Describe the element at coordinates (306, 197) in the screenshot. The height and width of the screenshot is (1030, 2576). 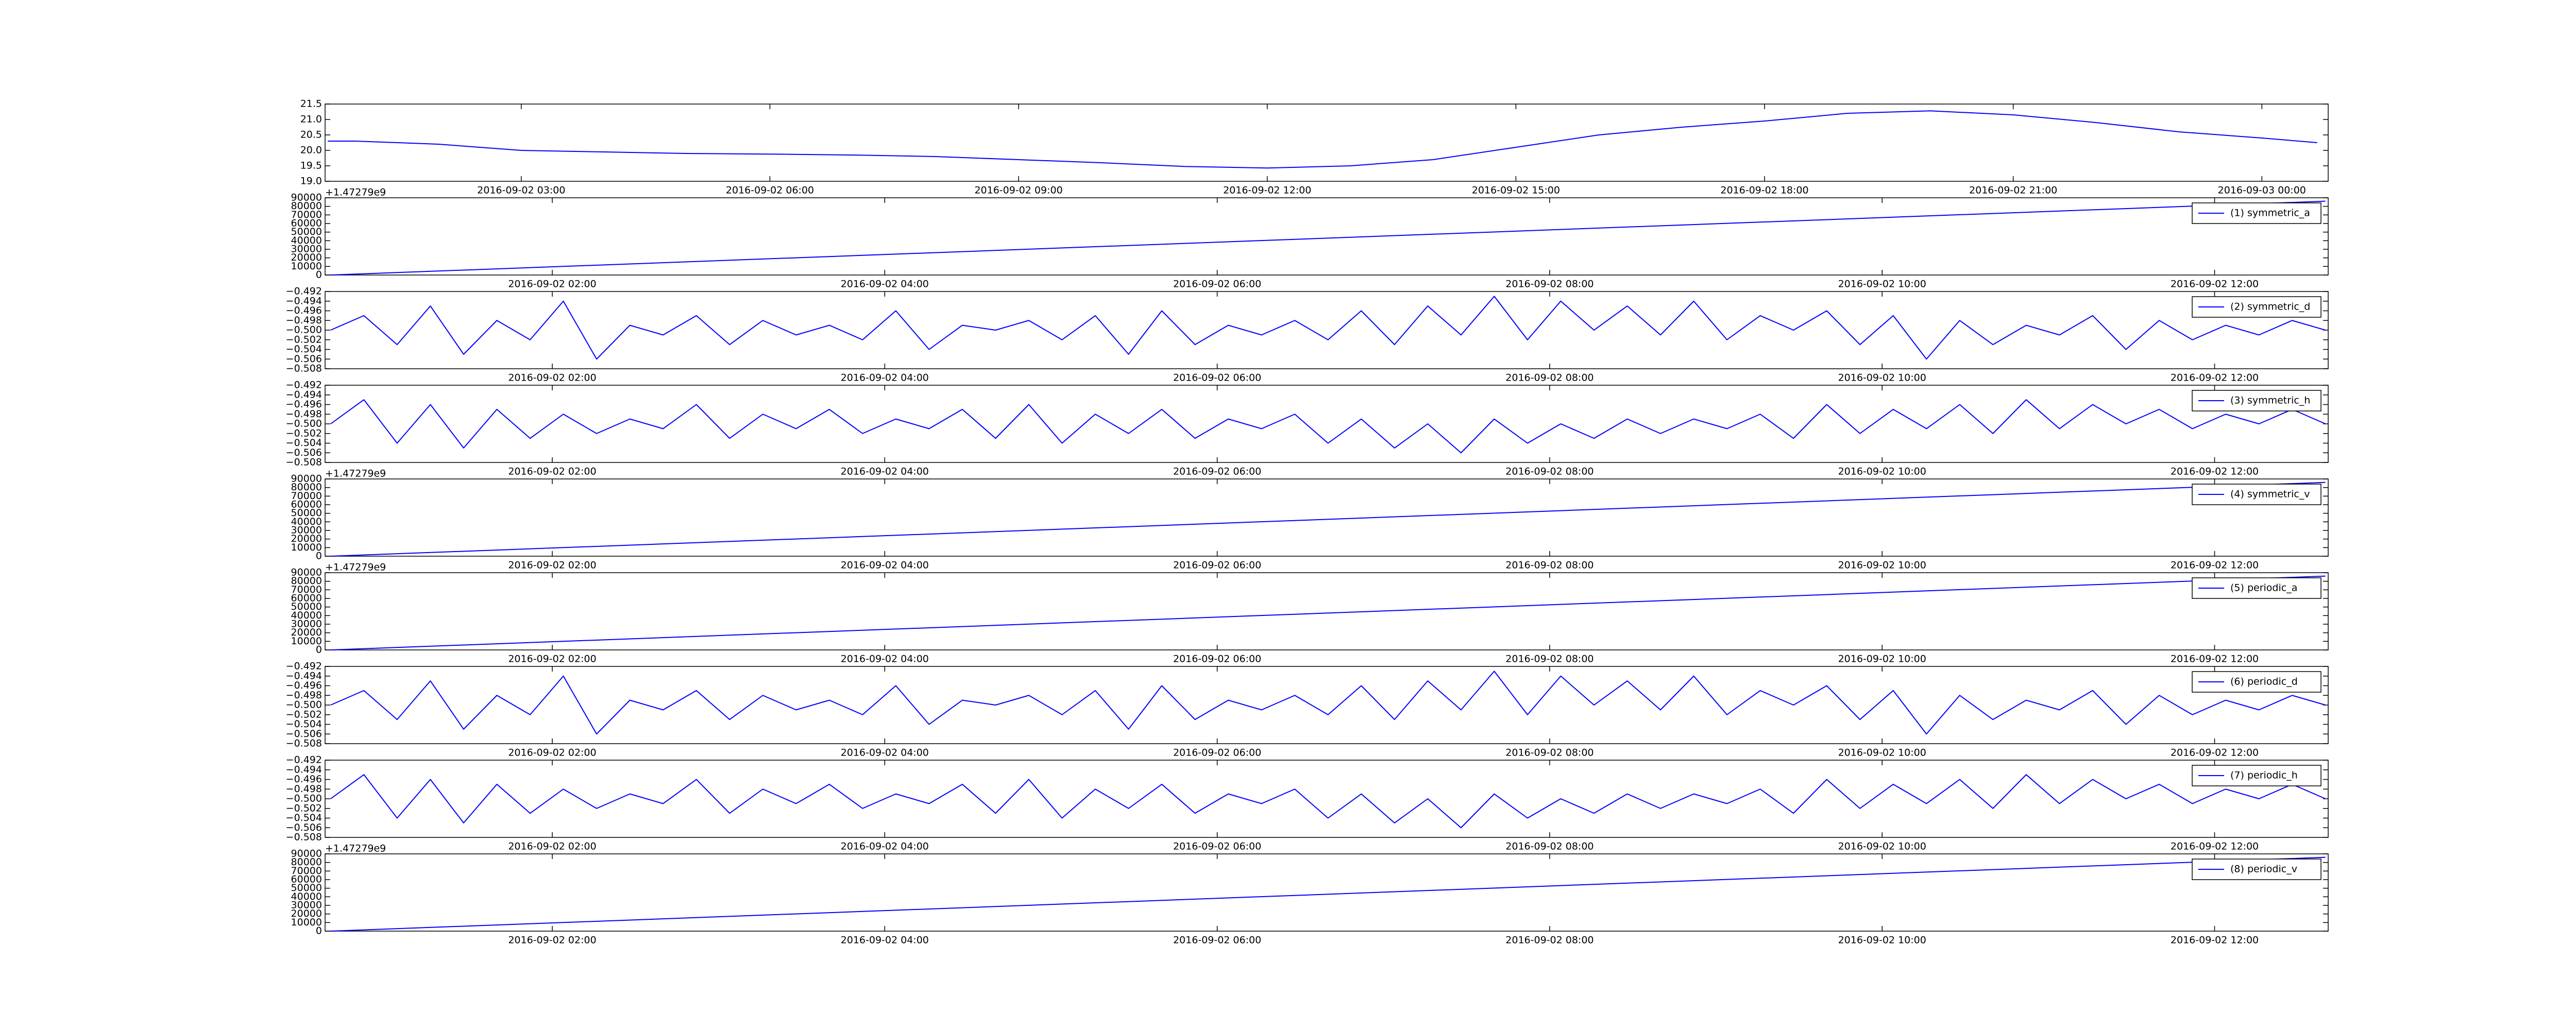
I see `y-tick-label: 90000` at that location.